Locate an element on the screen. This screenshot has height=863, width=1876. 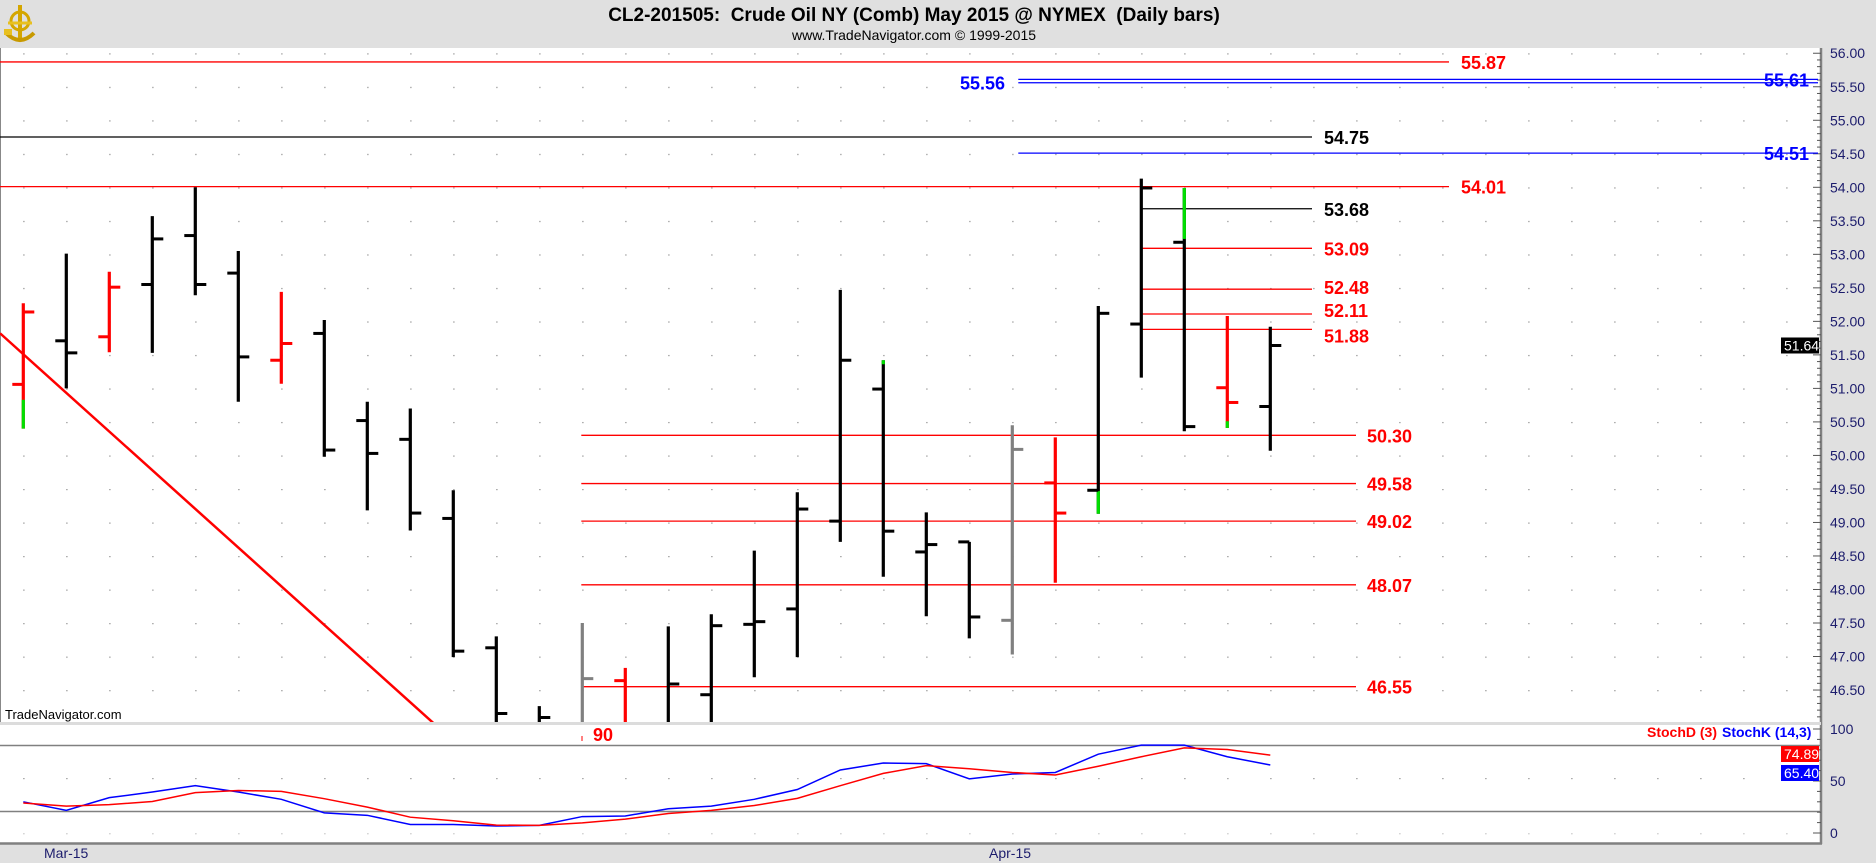
level-label-50-30: 50.30 is located at coordinates (1389, 436).